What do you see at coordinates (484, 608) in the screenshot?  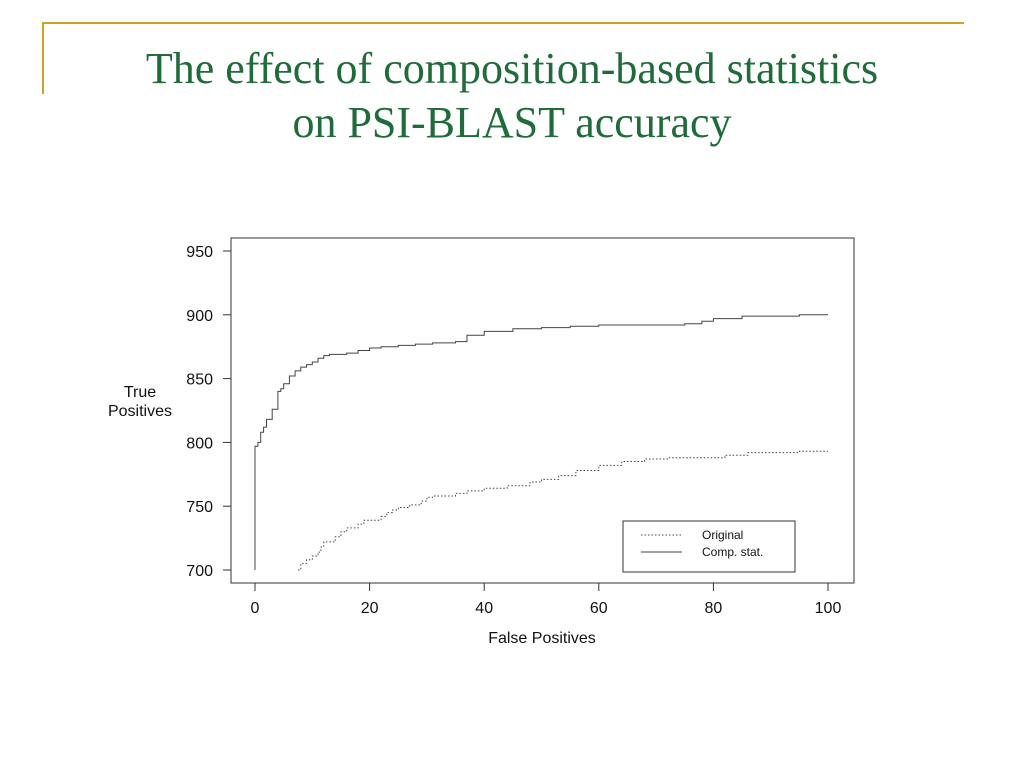 I see `x-tick-label: 40` at bounding box center [484, 608].